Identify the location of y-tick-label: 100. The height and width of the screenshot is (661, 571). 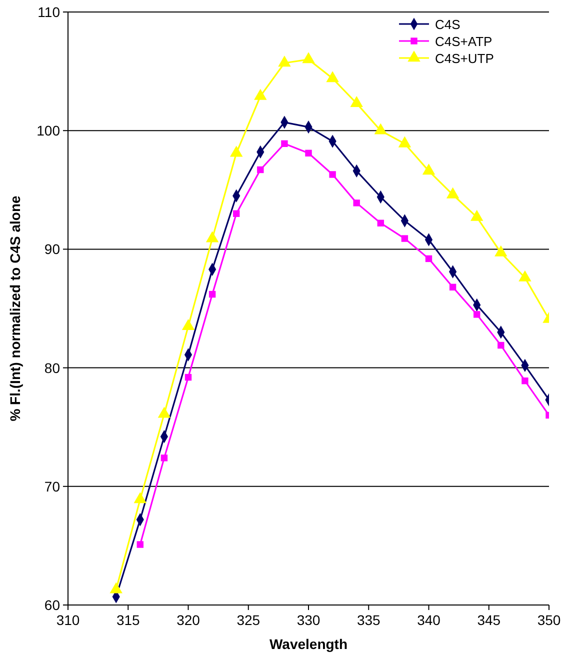
(48, 130).